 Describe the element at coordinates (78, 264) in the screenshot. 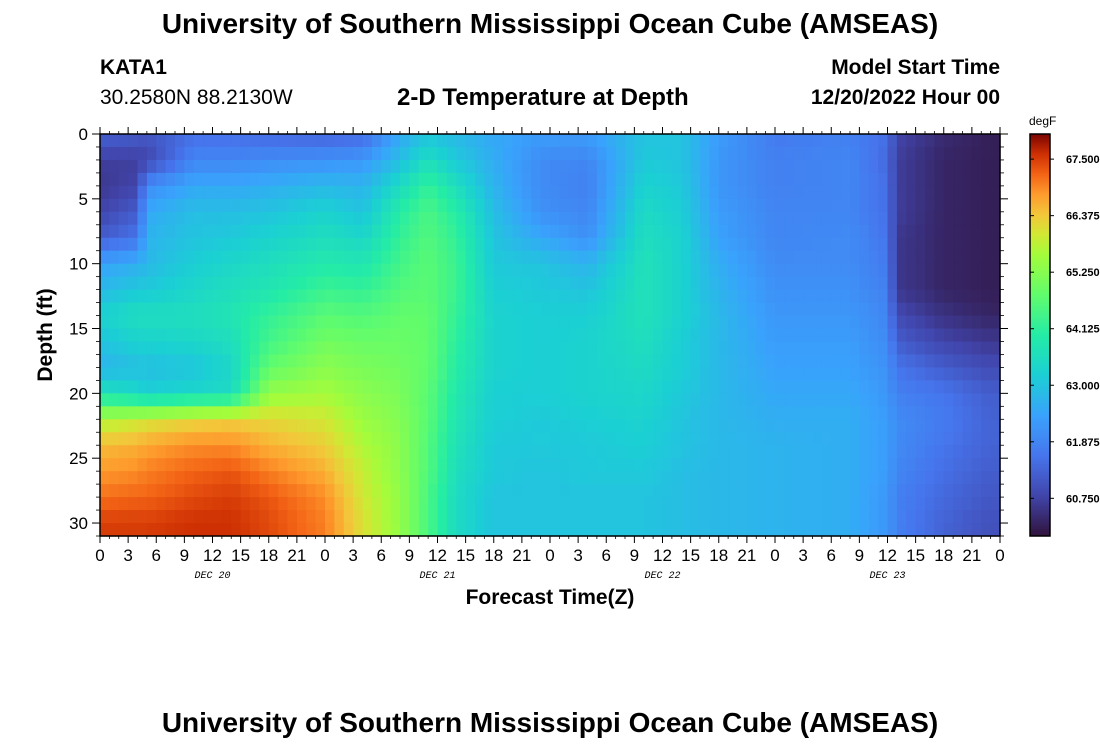

I see `y-tick-label: 10` at that location.